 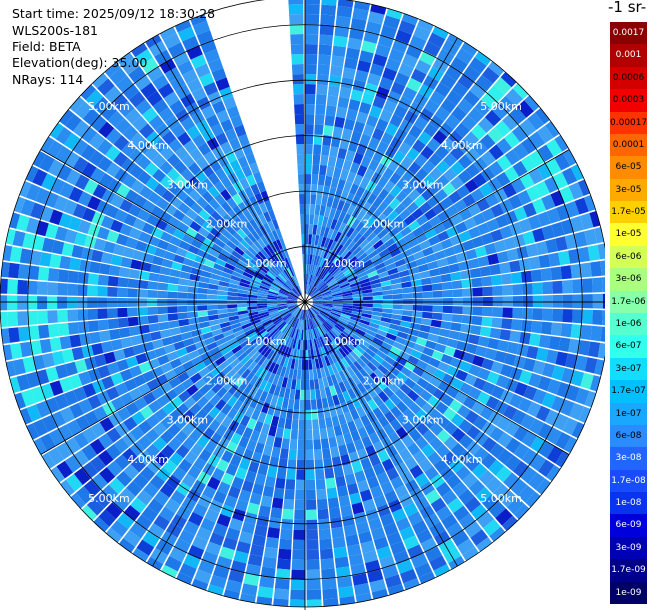 I want to click on colorbar-cell: 1e-09, so click(x=628, y=592).